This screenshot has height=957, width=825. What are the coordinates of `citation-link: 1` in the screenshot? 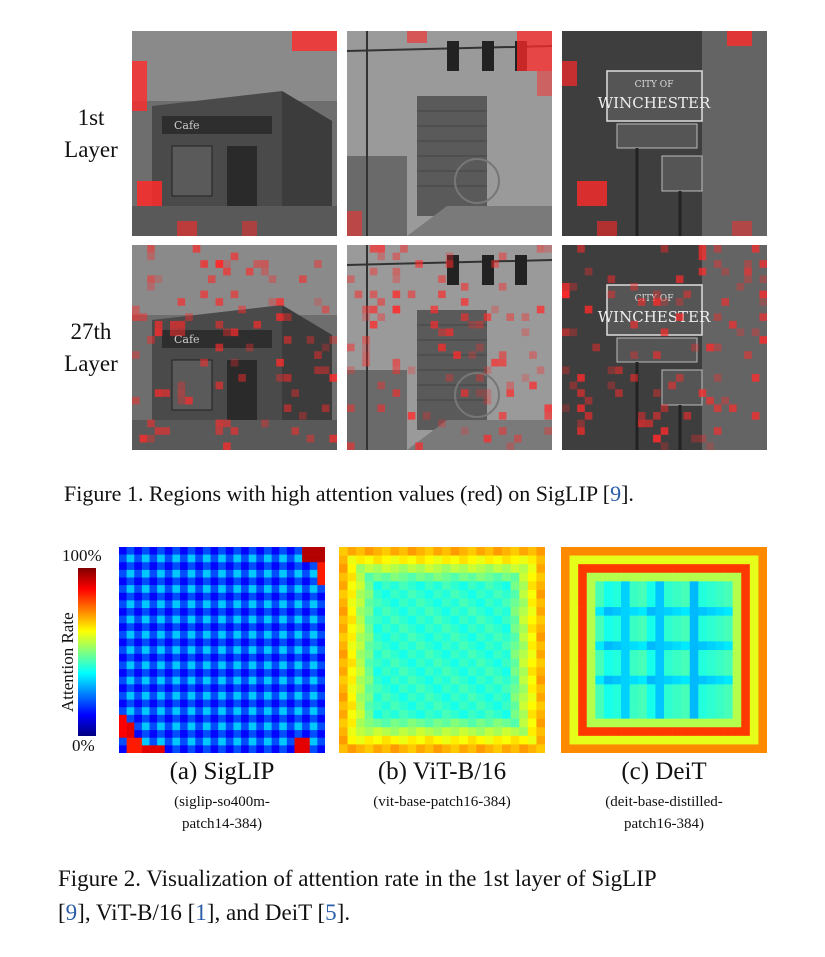 It's located at (201, 912).